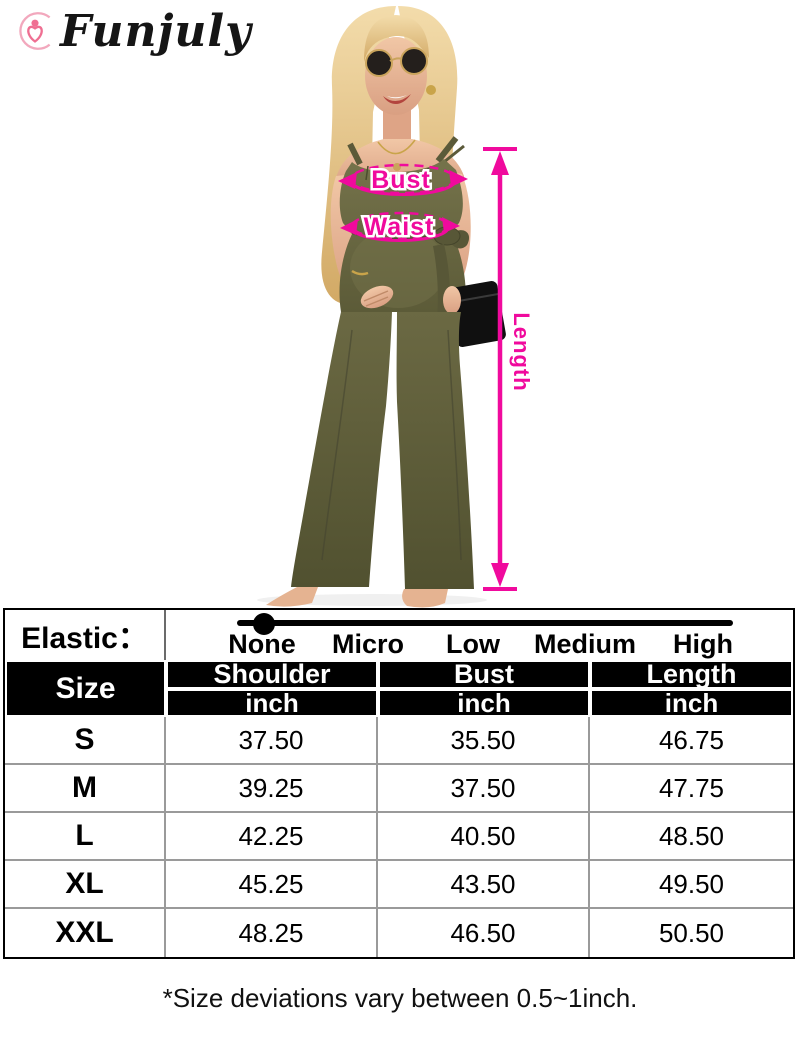 This screenshot has width=800, height=1040. Describe the element at coordinates (85, 933) in the screenshot. I see `row-xxl-size: XXL` at that location.